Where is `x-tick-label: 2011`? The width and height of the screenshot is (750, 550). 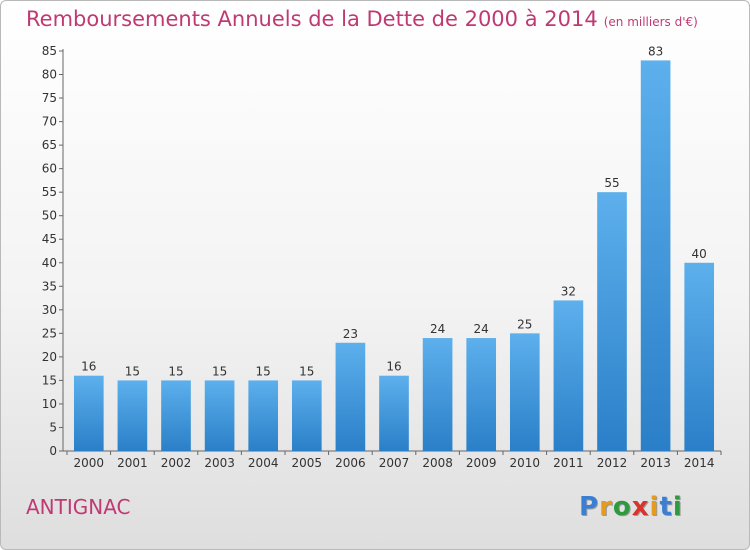 x-tick-label: 2011 is located at coordinates (568, 463).